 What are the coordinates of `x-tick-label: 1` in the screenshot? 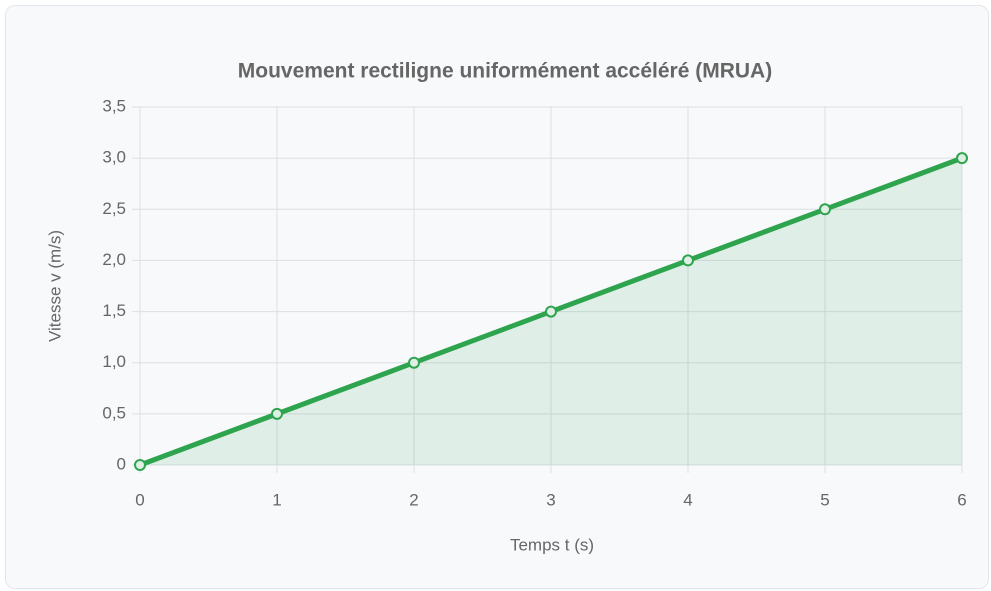 It's located at (276, 499).